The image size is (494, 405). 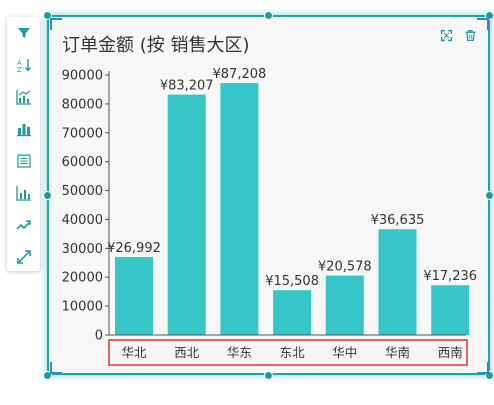 I want to click on data-table-icon, so click(x=24, y=161).